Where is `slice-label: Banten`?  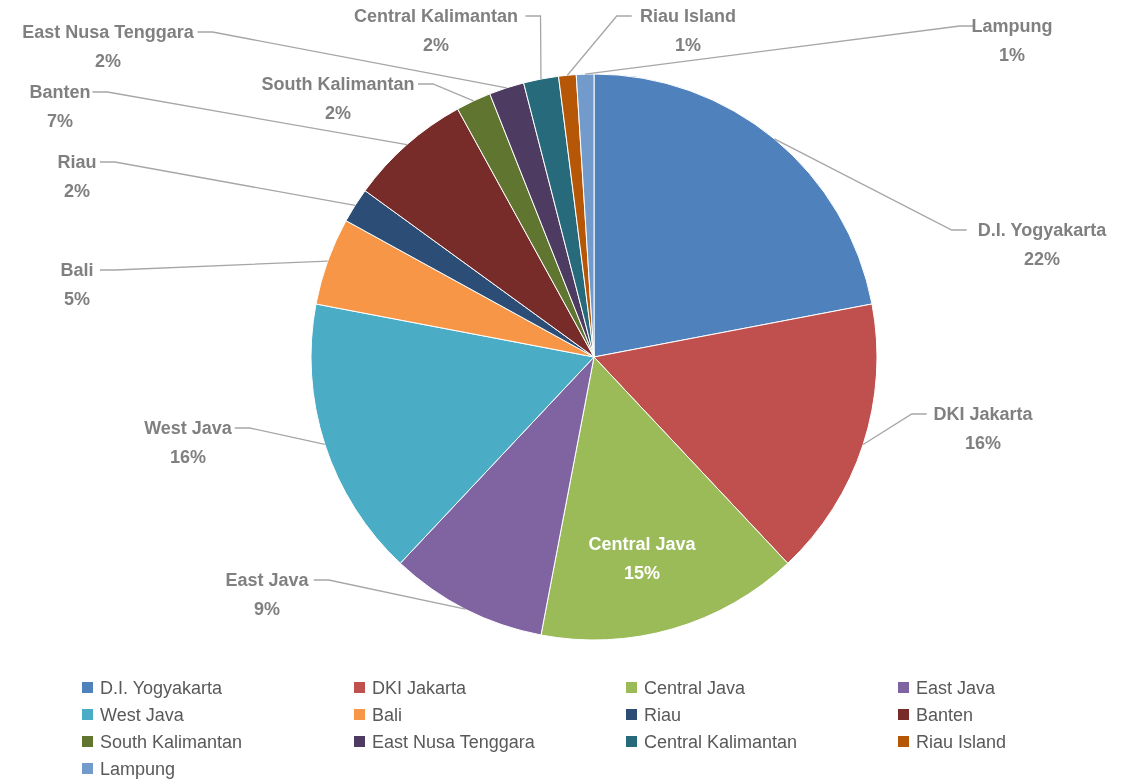
slice-label: Banten is located at coordinates (60, 92).